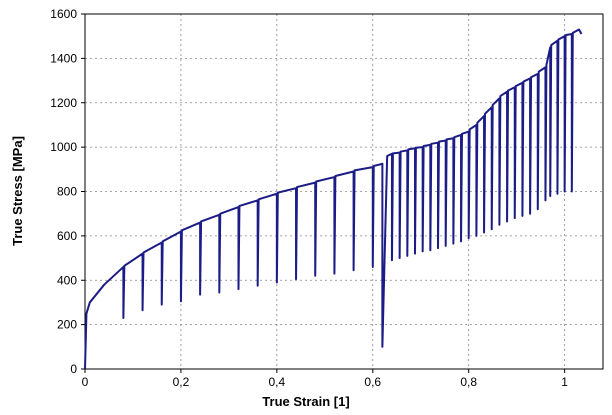  I want to click on y-tick-label: 1200, so click(63, 103).